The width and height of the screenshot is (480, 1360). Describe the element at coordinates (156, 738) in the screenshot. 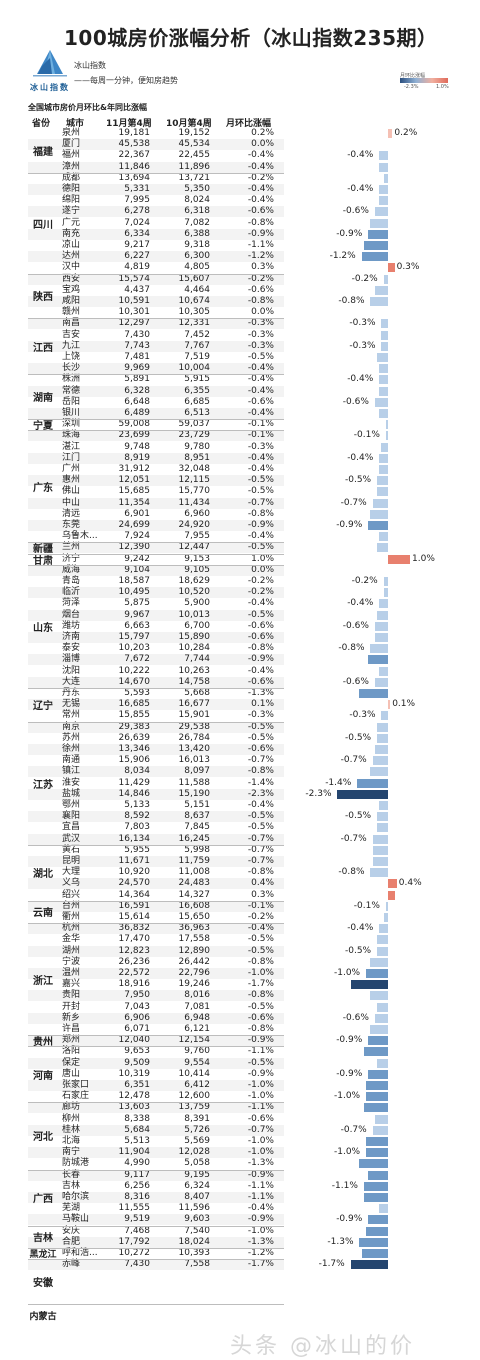

I see `table-row: 苏州 26,639 26,784 -0.5%` at that location.